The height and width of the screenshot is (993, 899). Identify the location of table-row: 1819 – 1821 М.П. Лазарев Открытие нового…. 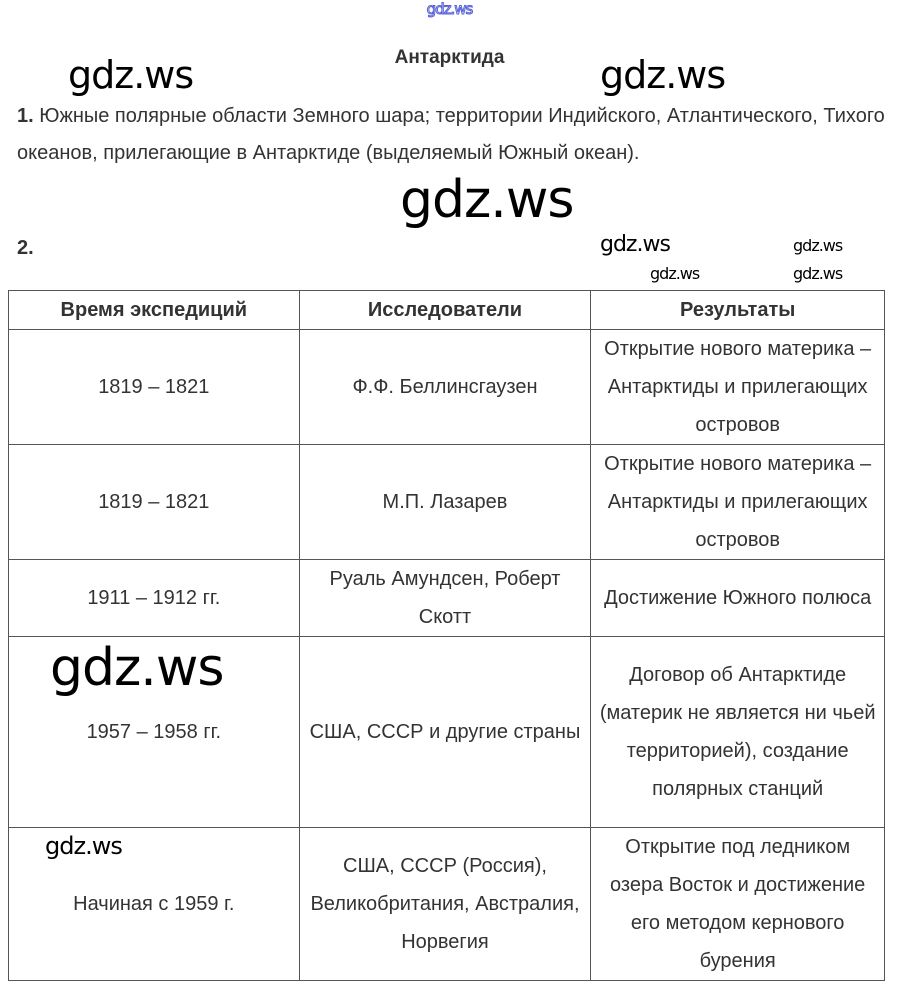
(446, 502).